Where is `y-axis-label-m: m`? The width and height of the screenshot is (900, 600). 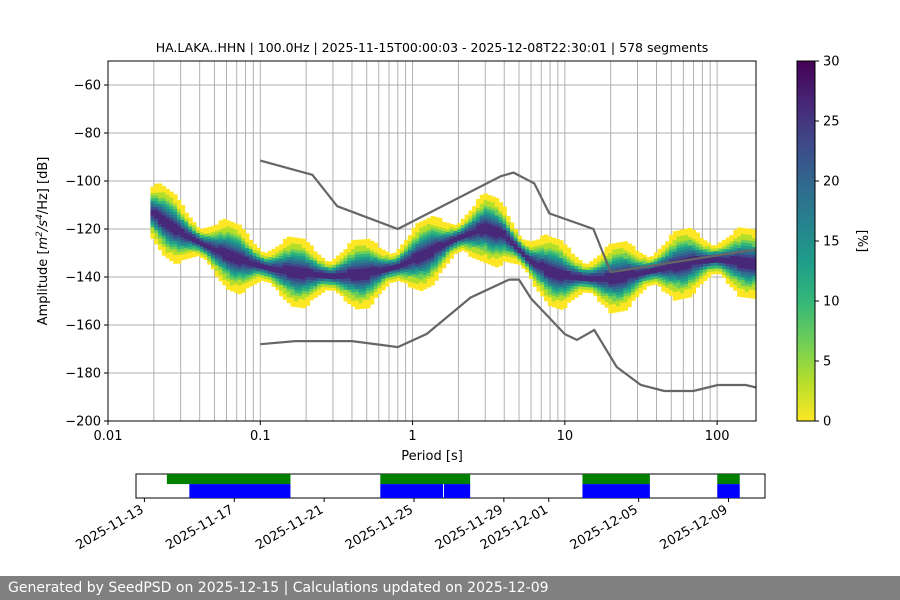 y-axis-label-m: m is located at coordinates (43, 243).